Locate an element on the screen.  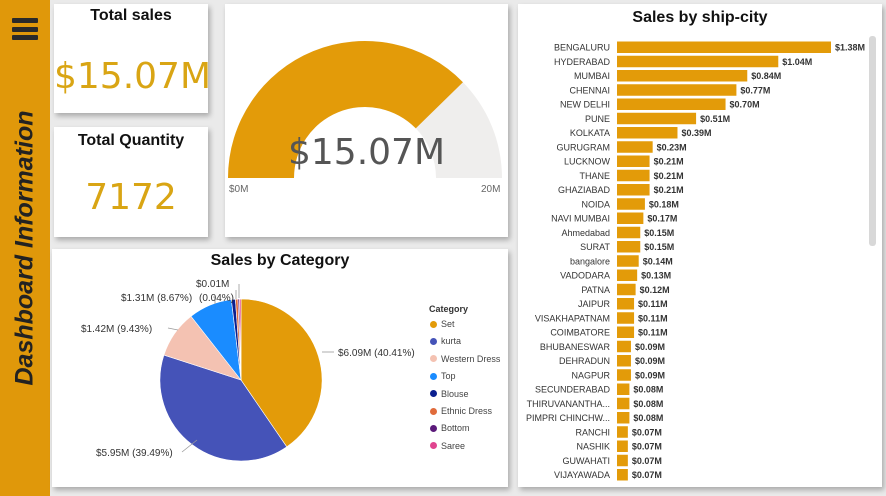
legend-label: Western Dress is located at coordinates (471, 358).